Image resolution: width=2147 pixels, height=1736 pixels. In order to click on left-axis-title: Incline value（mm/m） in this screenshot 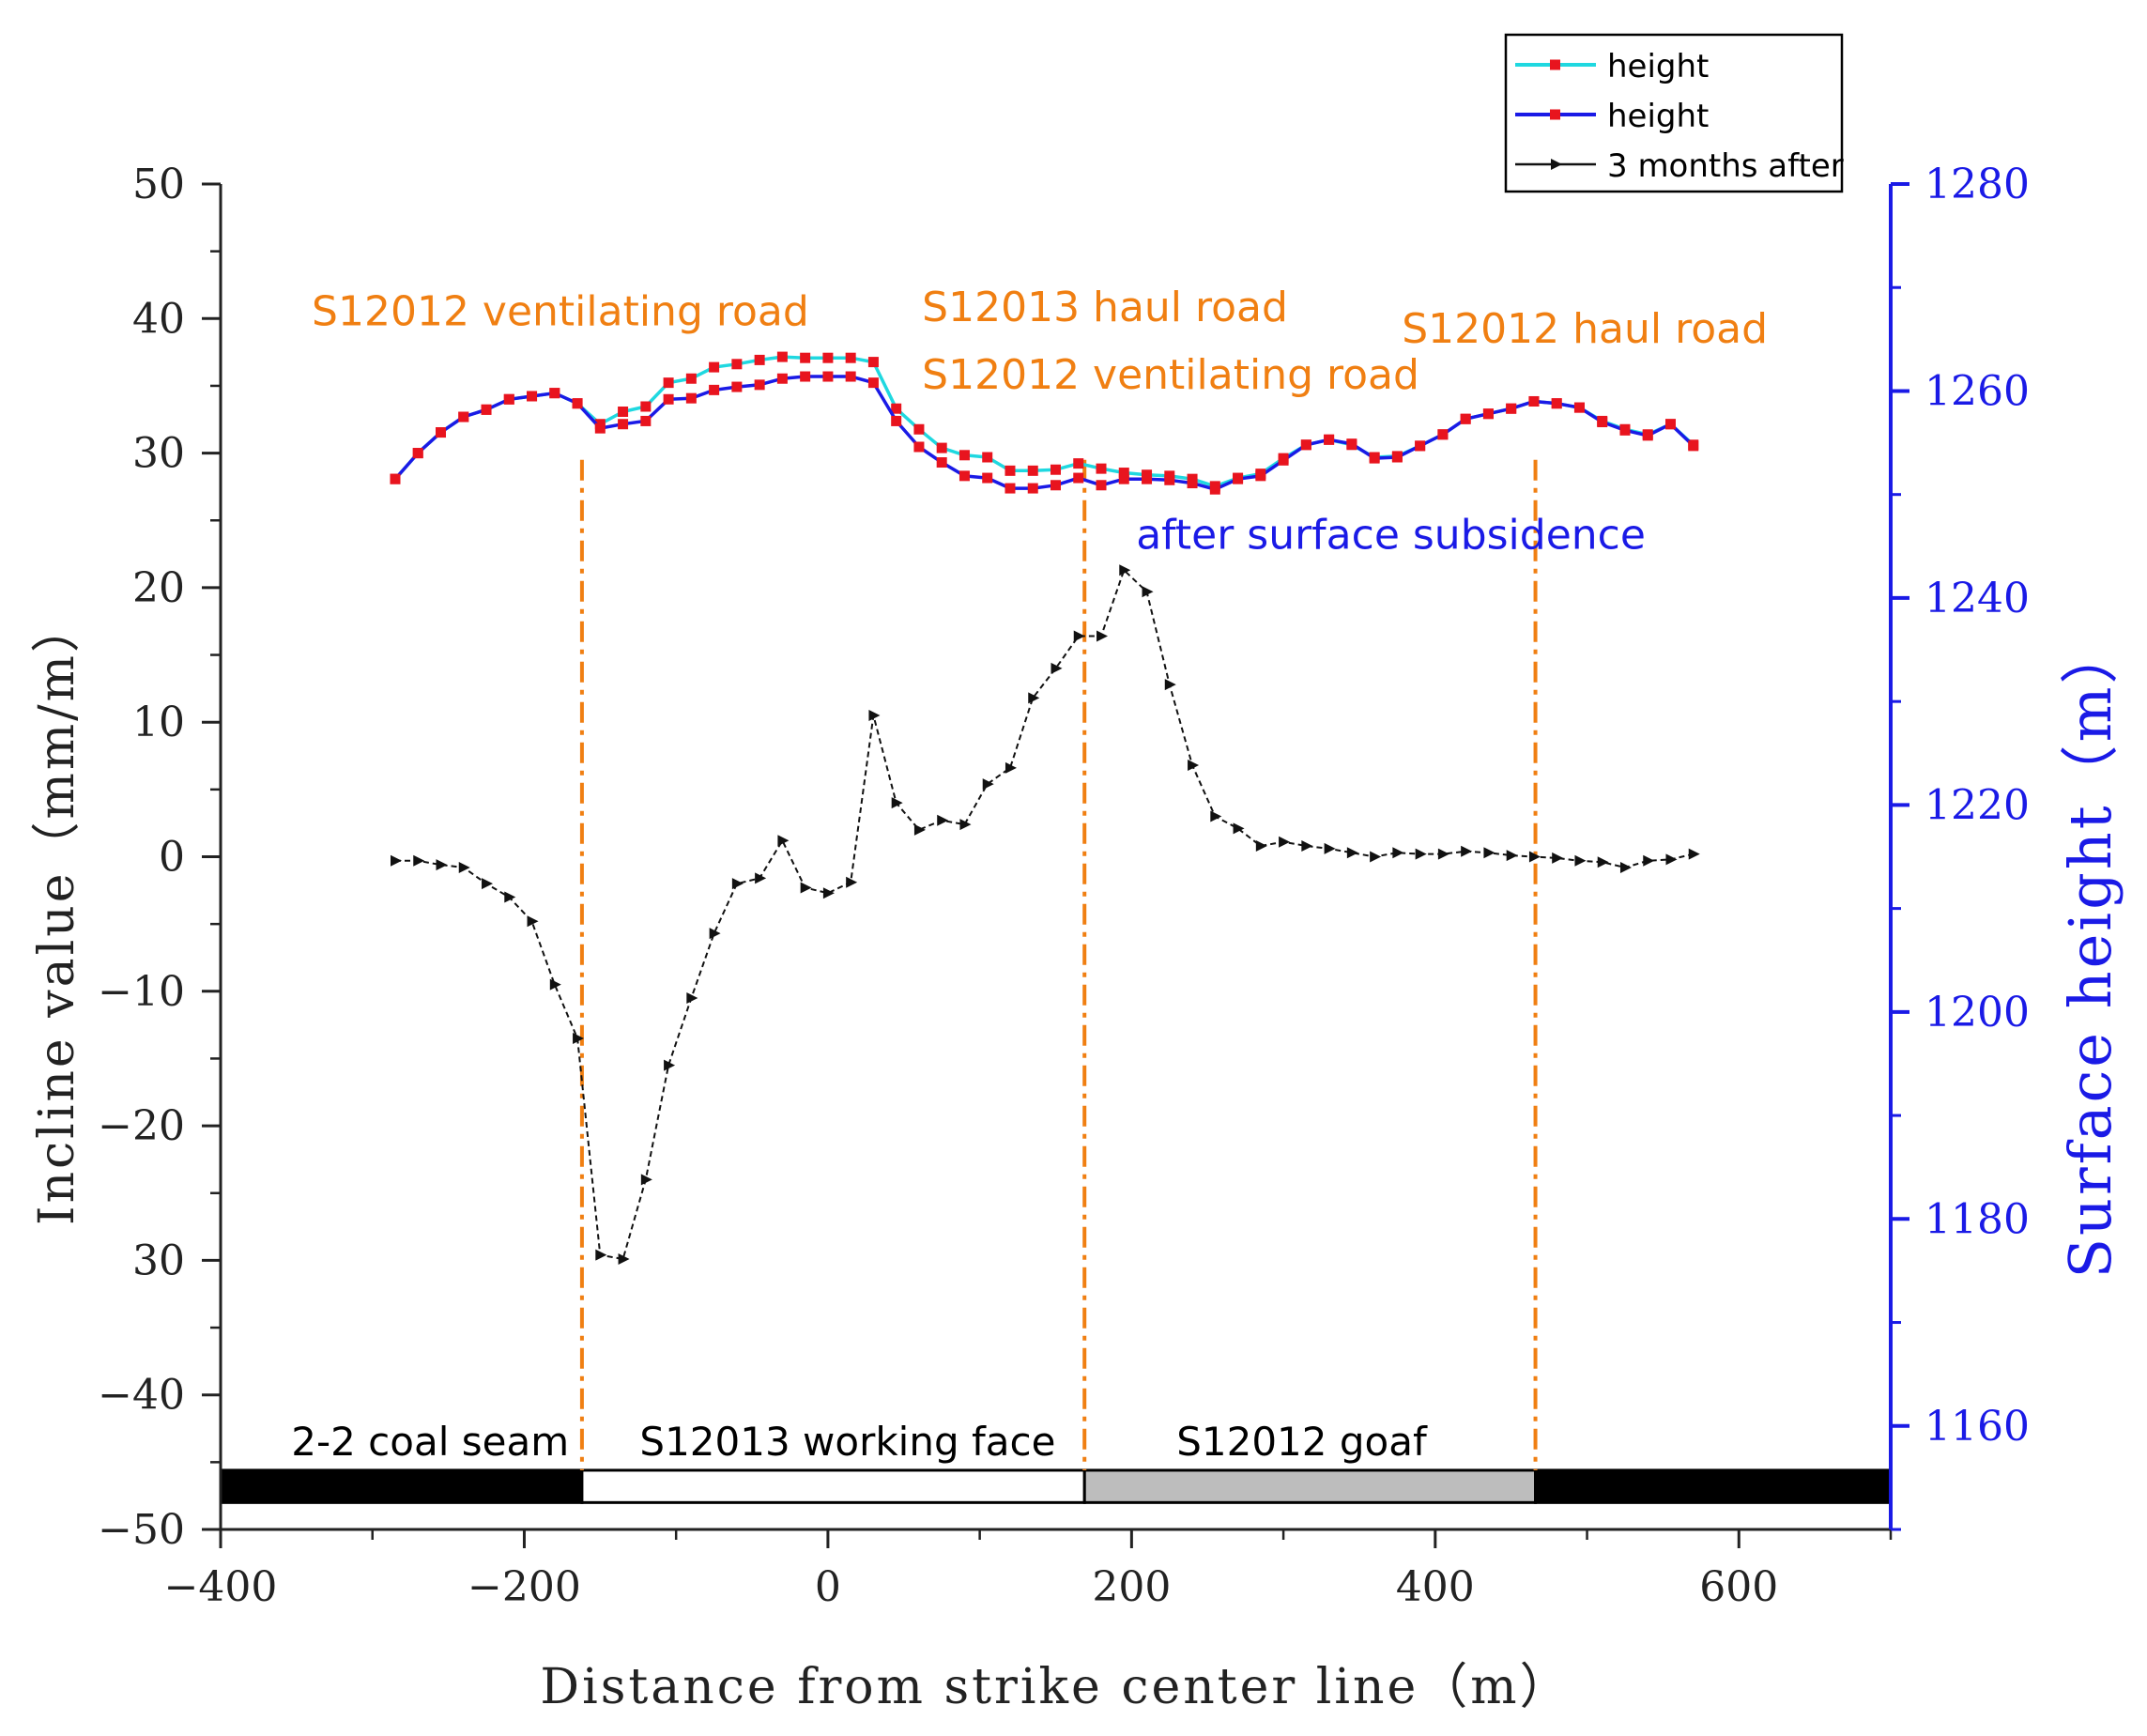, I will do `click(57, 913)`.